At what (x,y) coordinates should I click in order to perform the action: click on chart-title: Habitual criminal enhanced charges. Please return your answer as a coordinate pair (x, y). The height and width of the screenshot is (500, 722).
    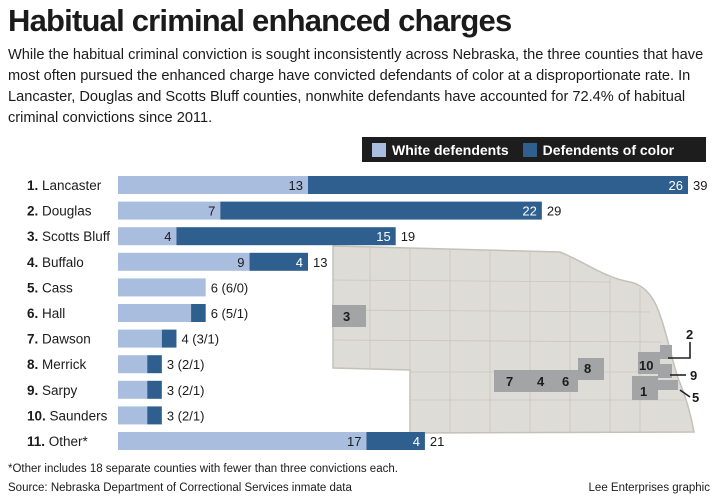
    Looking at the image, I should click on (260, 20).